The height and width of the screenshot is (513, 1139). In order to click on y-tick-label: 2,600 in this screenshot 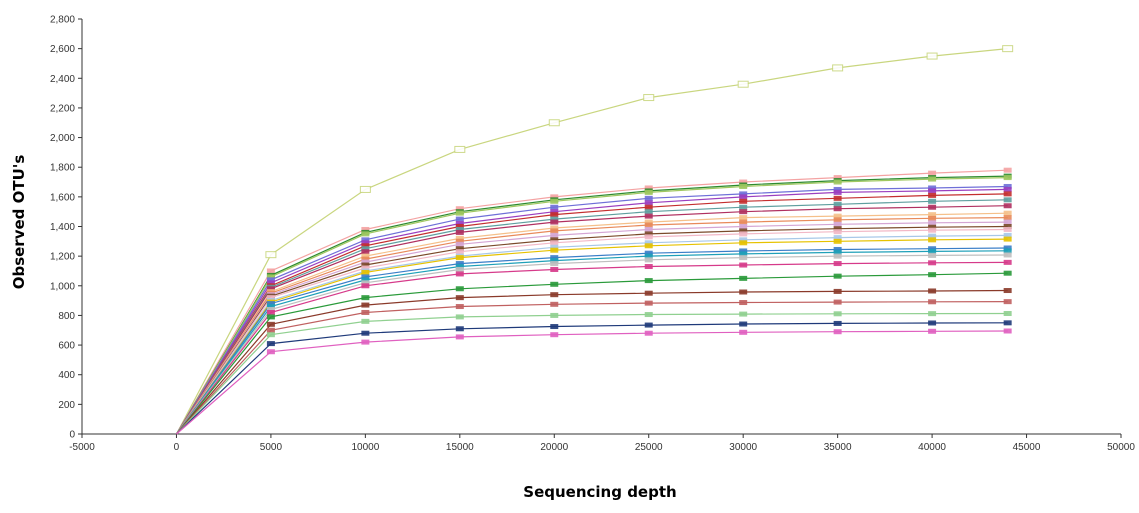, I will do `click(62, 49)`.